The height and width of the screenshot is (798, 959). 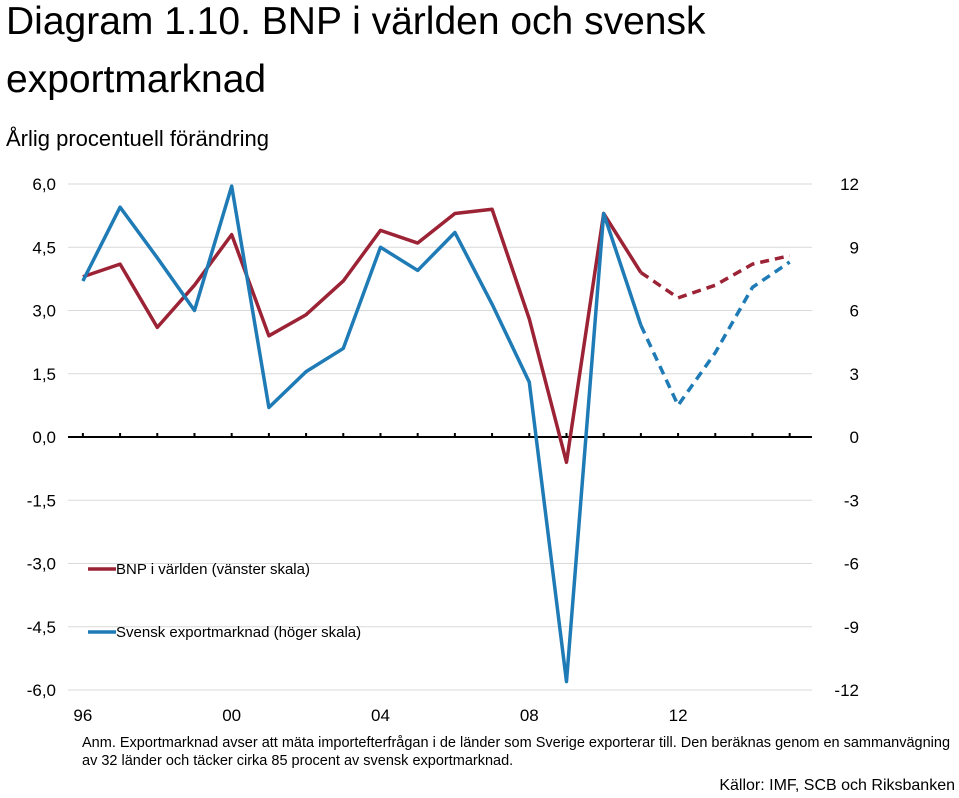 What do you see at coordinates (44, 247) in the screenshot?
I see `y-left-tick-label: 4,5` at bounding box center [44, 247].